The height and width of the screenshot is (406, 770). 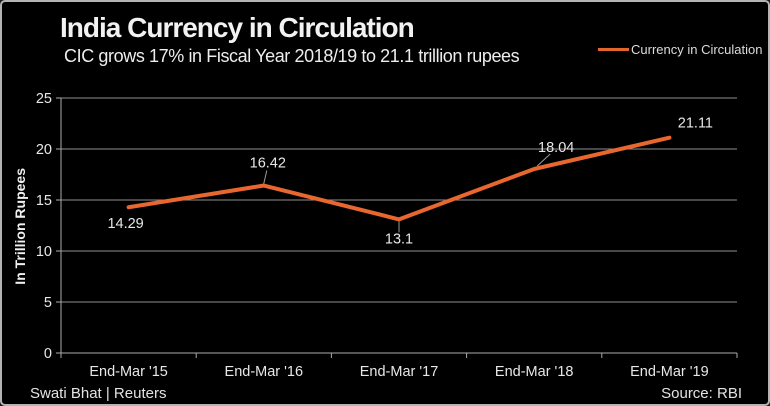 What do you see at coordinates (48, 303) in the screenshot?
I see `y-tick-label: 5` at bounding box center [48, 303].